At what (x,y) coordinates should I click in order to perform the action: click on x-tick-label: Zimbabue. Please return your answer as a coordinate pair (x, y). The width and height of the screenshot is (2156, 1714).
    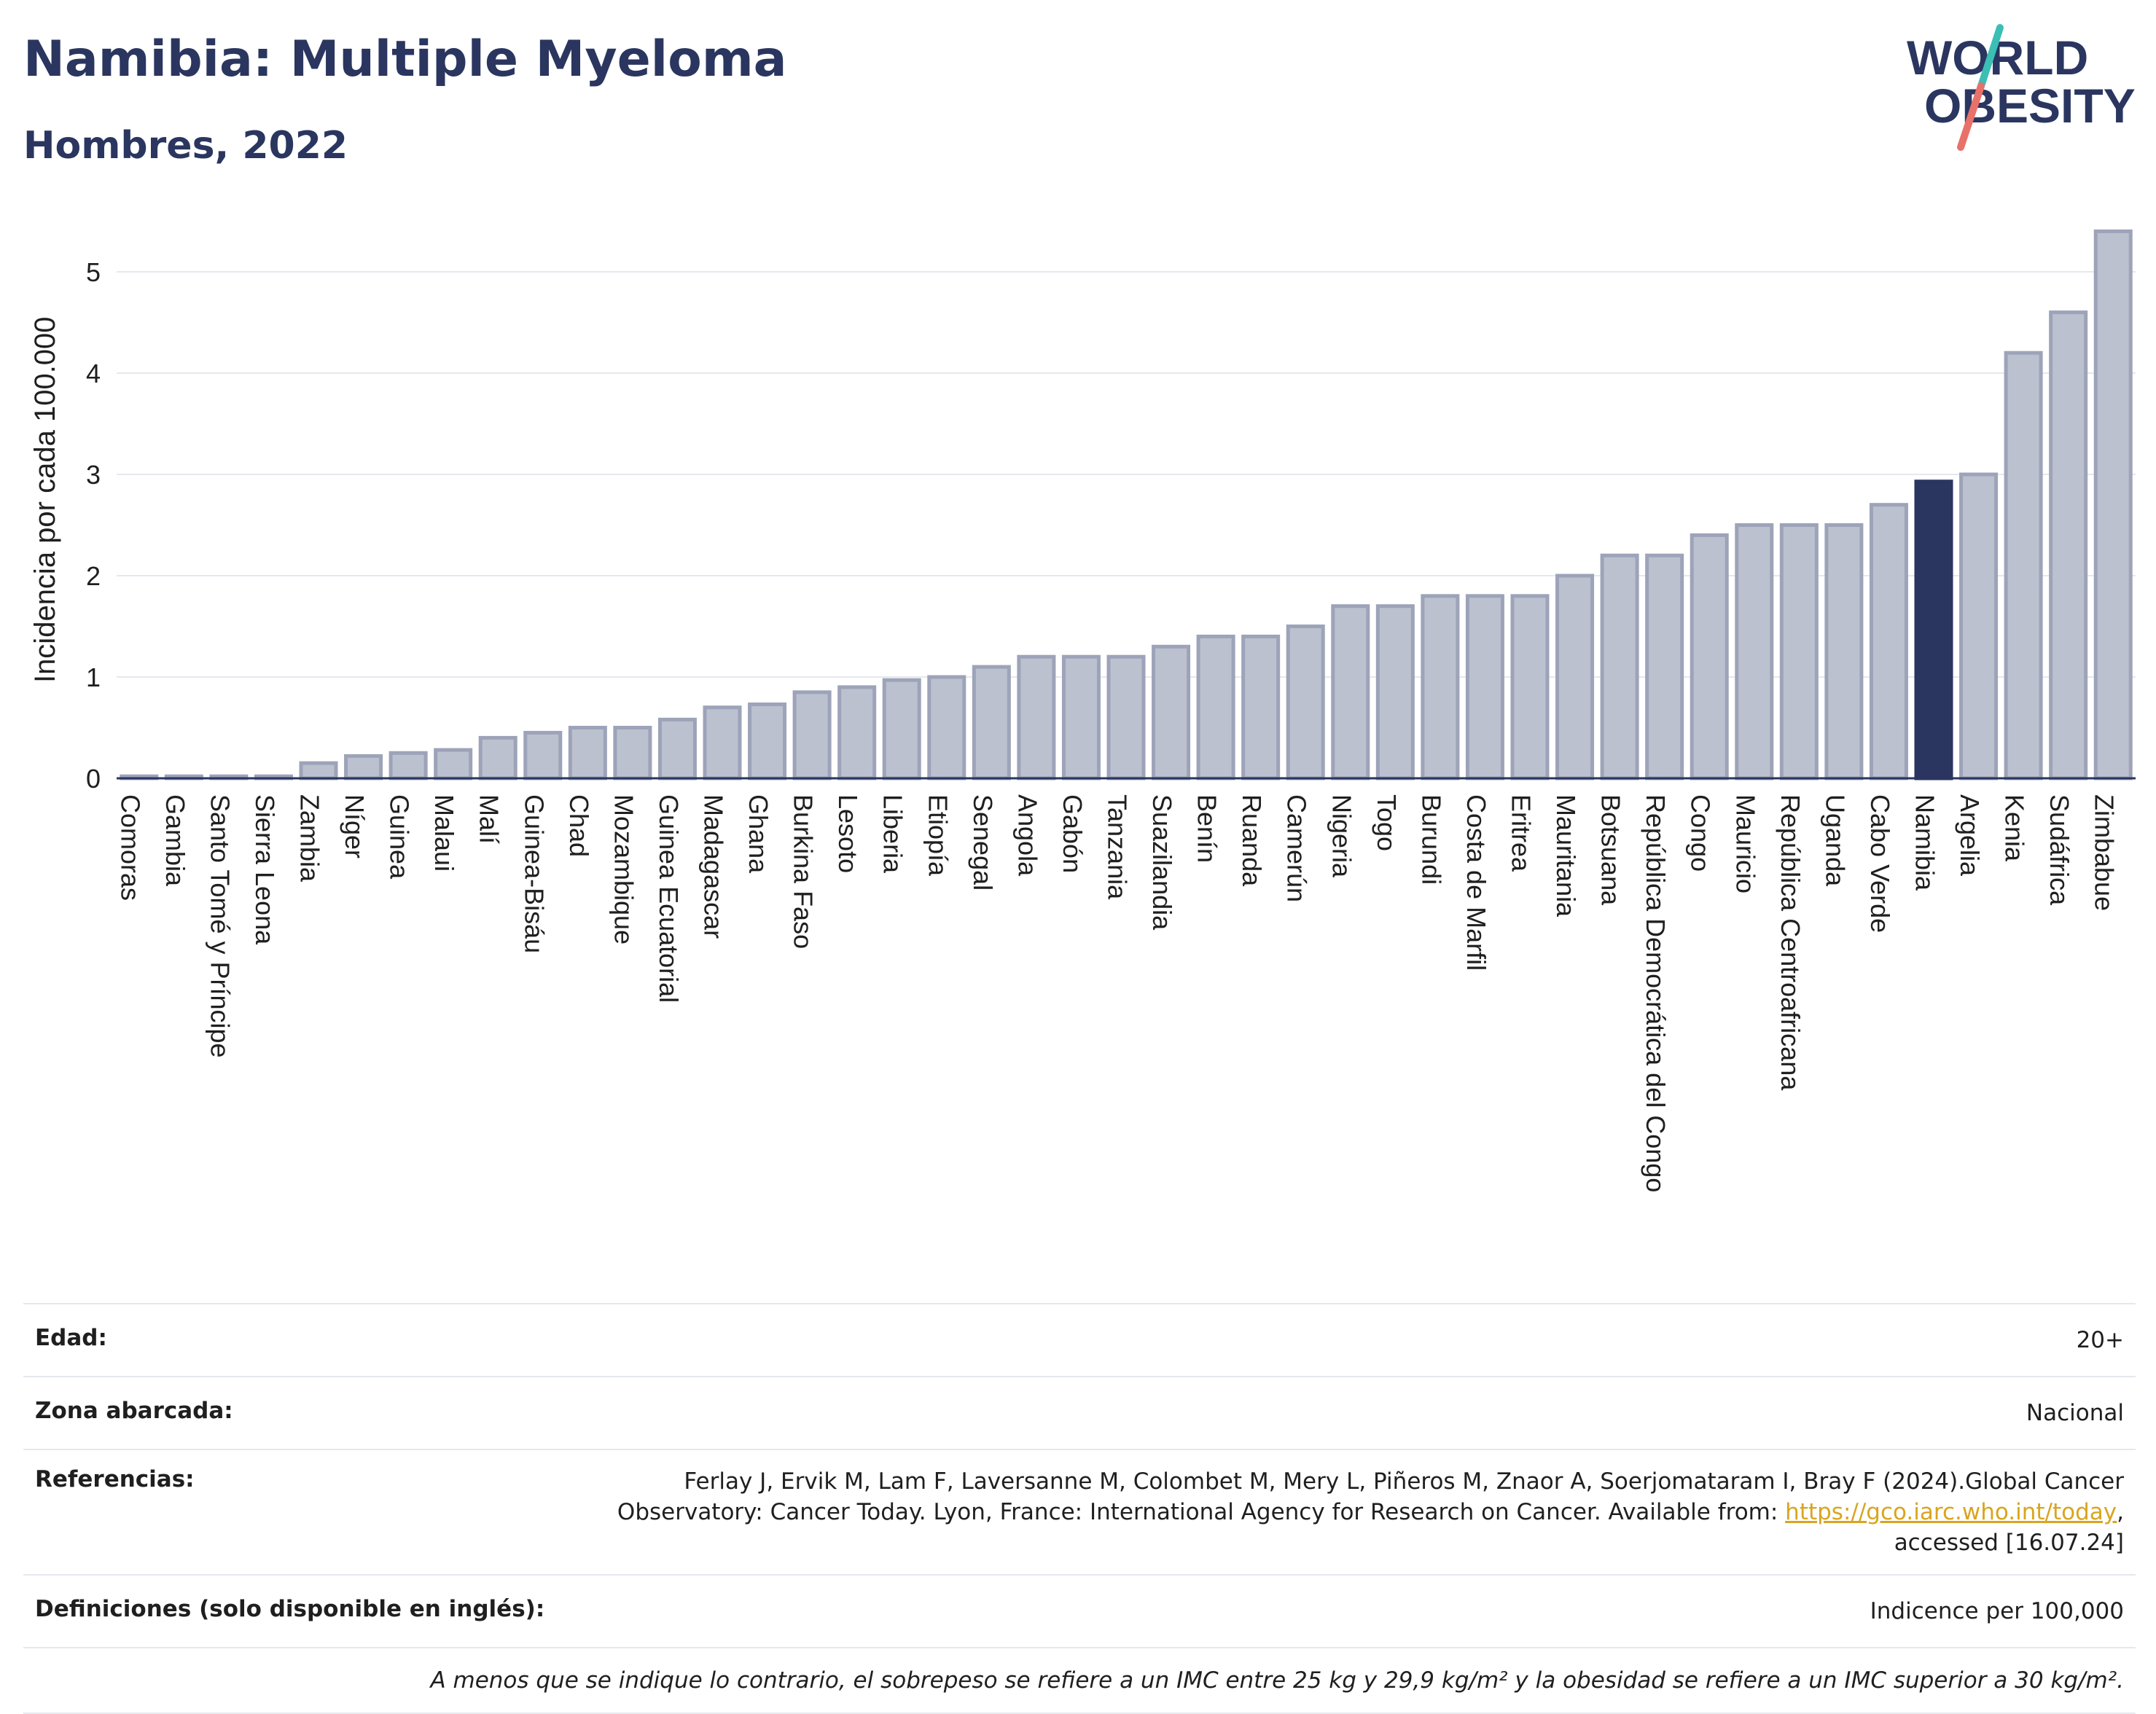
    Looking at the image, I should click on (2105, 852).